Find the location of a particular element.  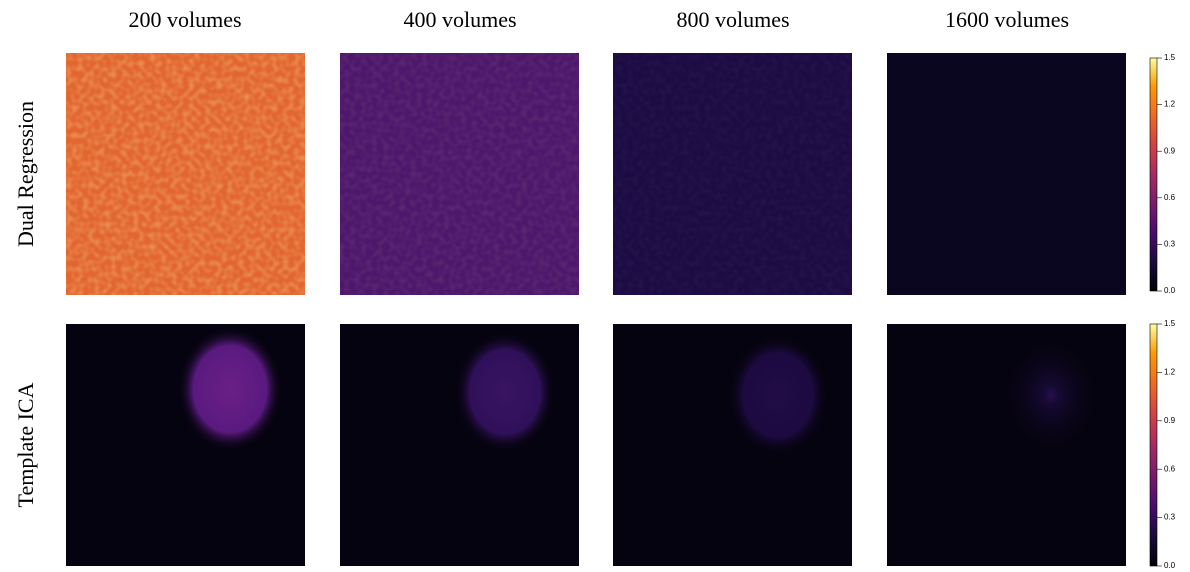

column-title: 800 volumes is located at coordinates (732, 19).